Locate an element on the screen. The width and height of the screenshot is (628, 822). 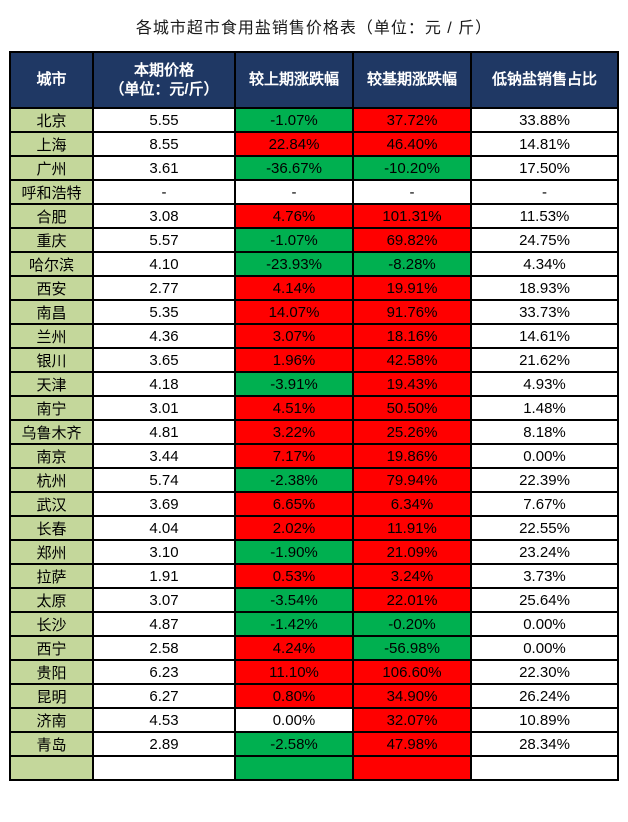
city-cell: 西安 is located at coordinates (51, 288).